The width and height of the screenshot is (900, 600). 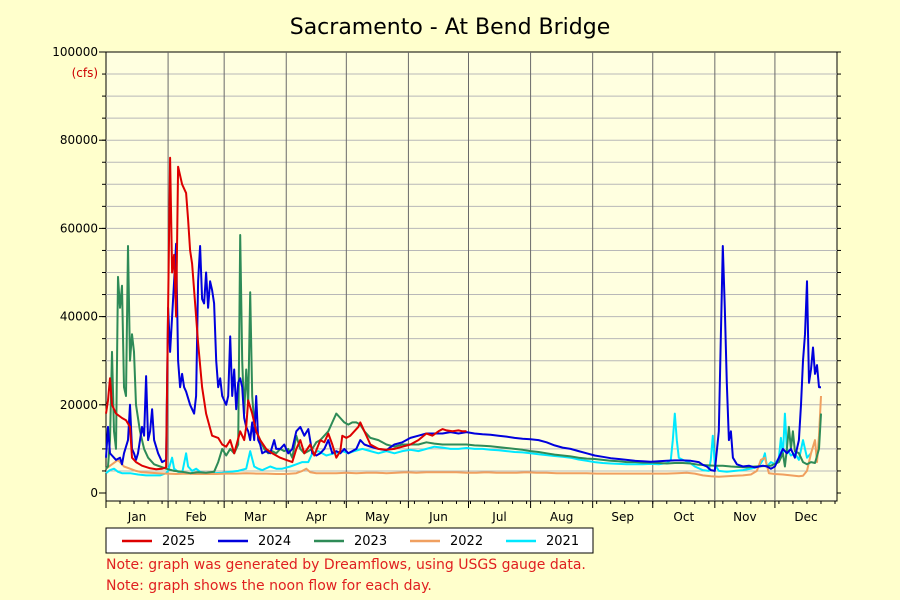 What do you see at coordinates (255, 517) in the screenshot?
I see `x-tick-label: Mar` at bounding box center [255, 517].